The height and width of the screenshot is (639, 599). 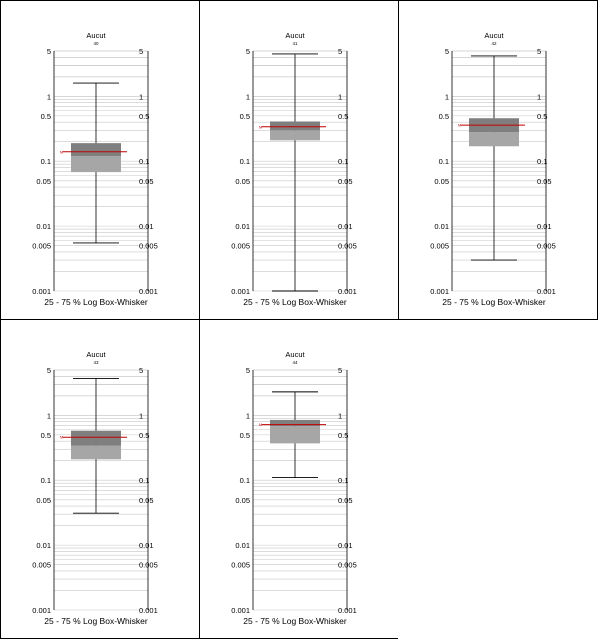 What do you see at coordinates (96, 43) in the screenshot?
I see `chart-subtitle: 40` at bounding box center [96, 43].